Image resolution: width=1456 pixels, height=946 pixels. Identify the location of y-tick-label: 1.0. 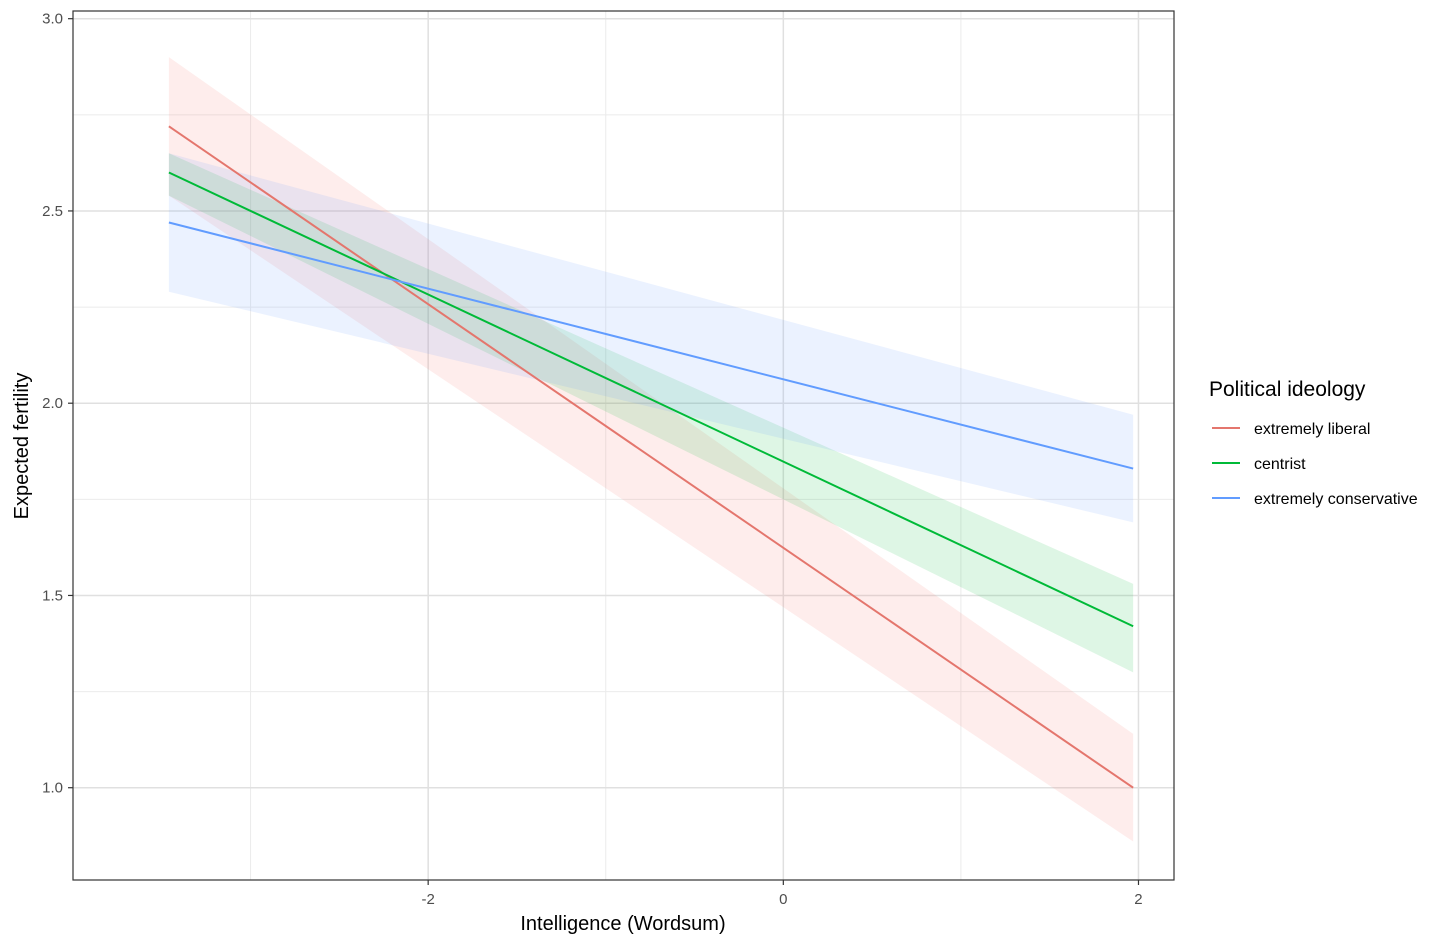
(52, 788).